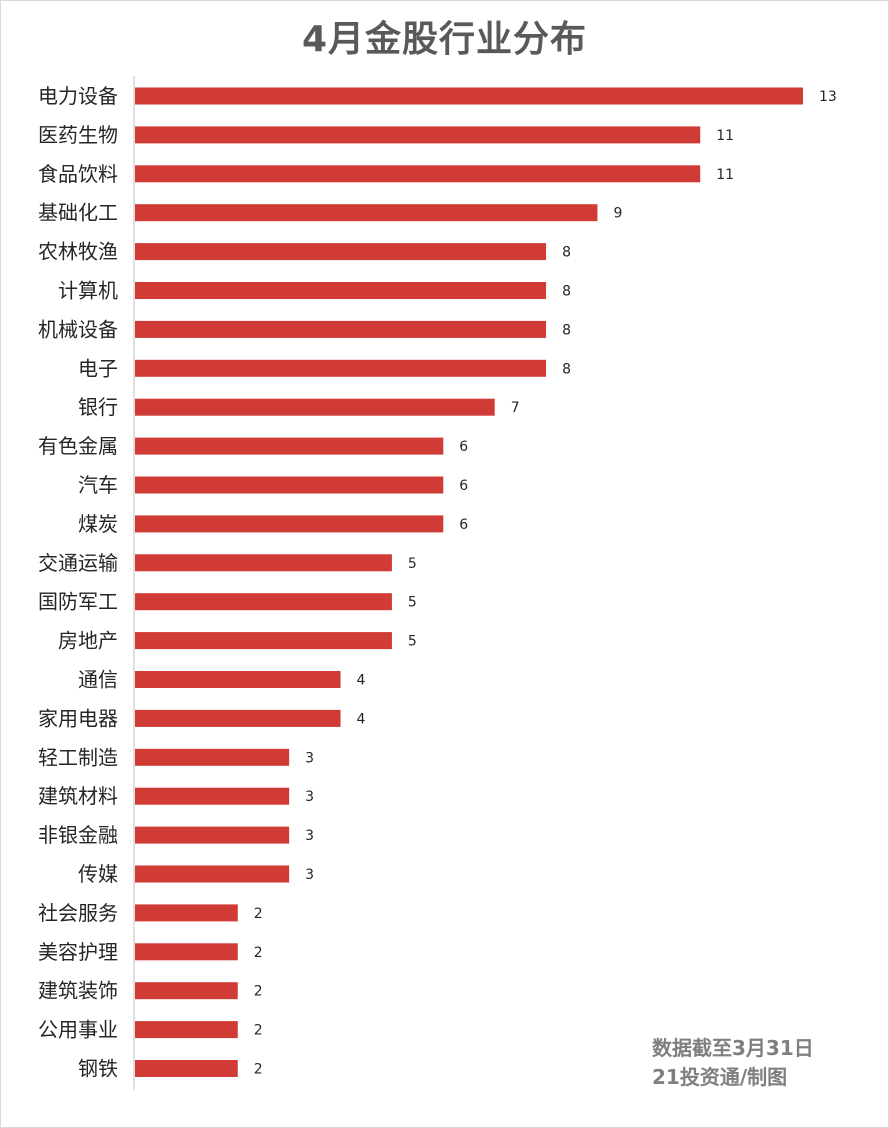 The height and width of the screenshot is (1128, 889). What do you see at coordinates (78, 796) in the screenshot?
I see `category-label: 建筑材料` at bounding box center [78, 796].